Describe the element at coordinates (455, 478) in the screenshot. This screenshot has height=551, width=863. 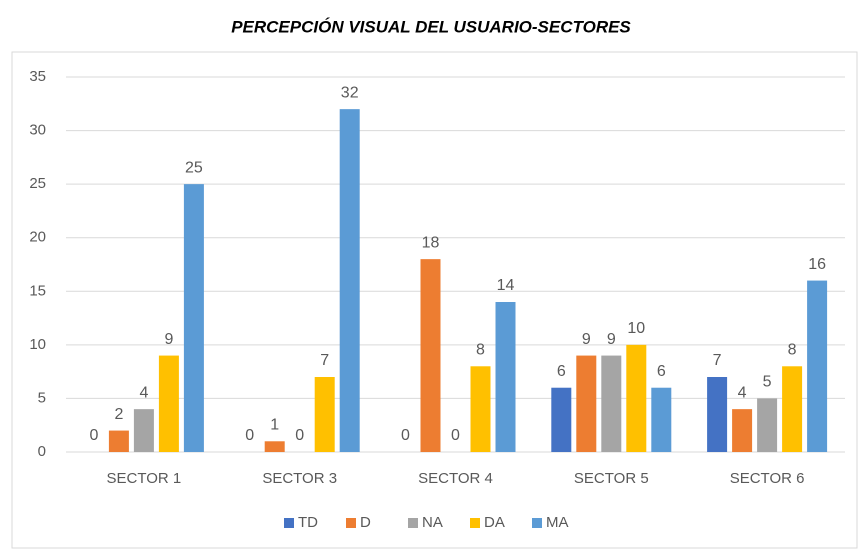
I see `x-tick-label: SECTOR 4` at that location.